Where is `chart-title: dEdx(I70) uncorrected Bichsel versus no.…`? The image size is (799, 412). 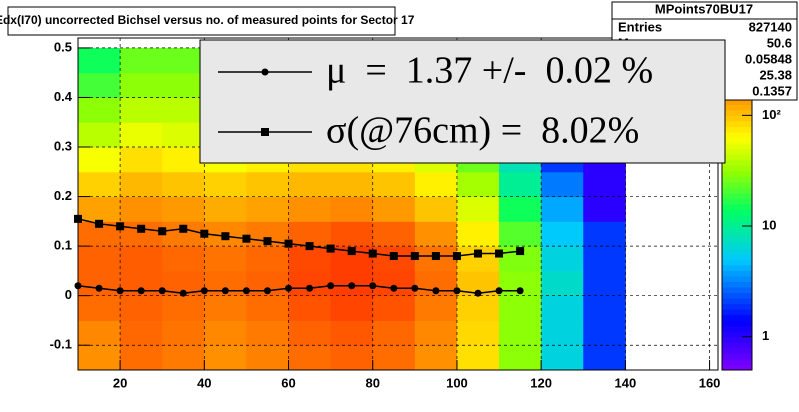
chart-title: dEdx(I70) uncorrected Bichsel versus no.… is located at coordinates (207, 20).